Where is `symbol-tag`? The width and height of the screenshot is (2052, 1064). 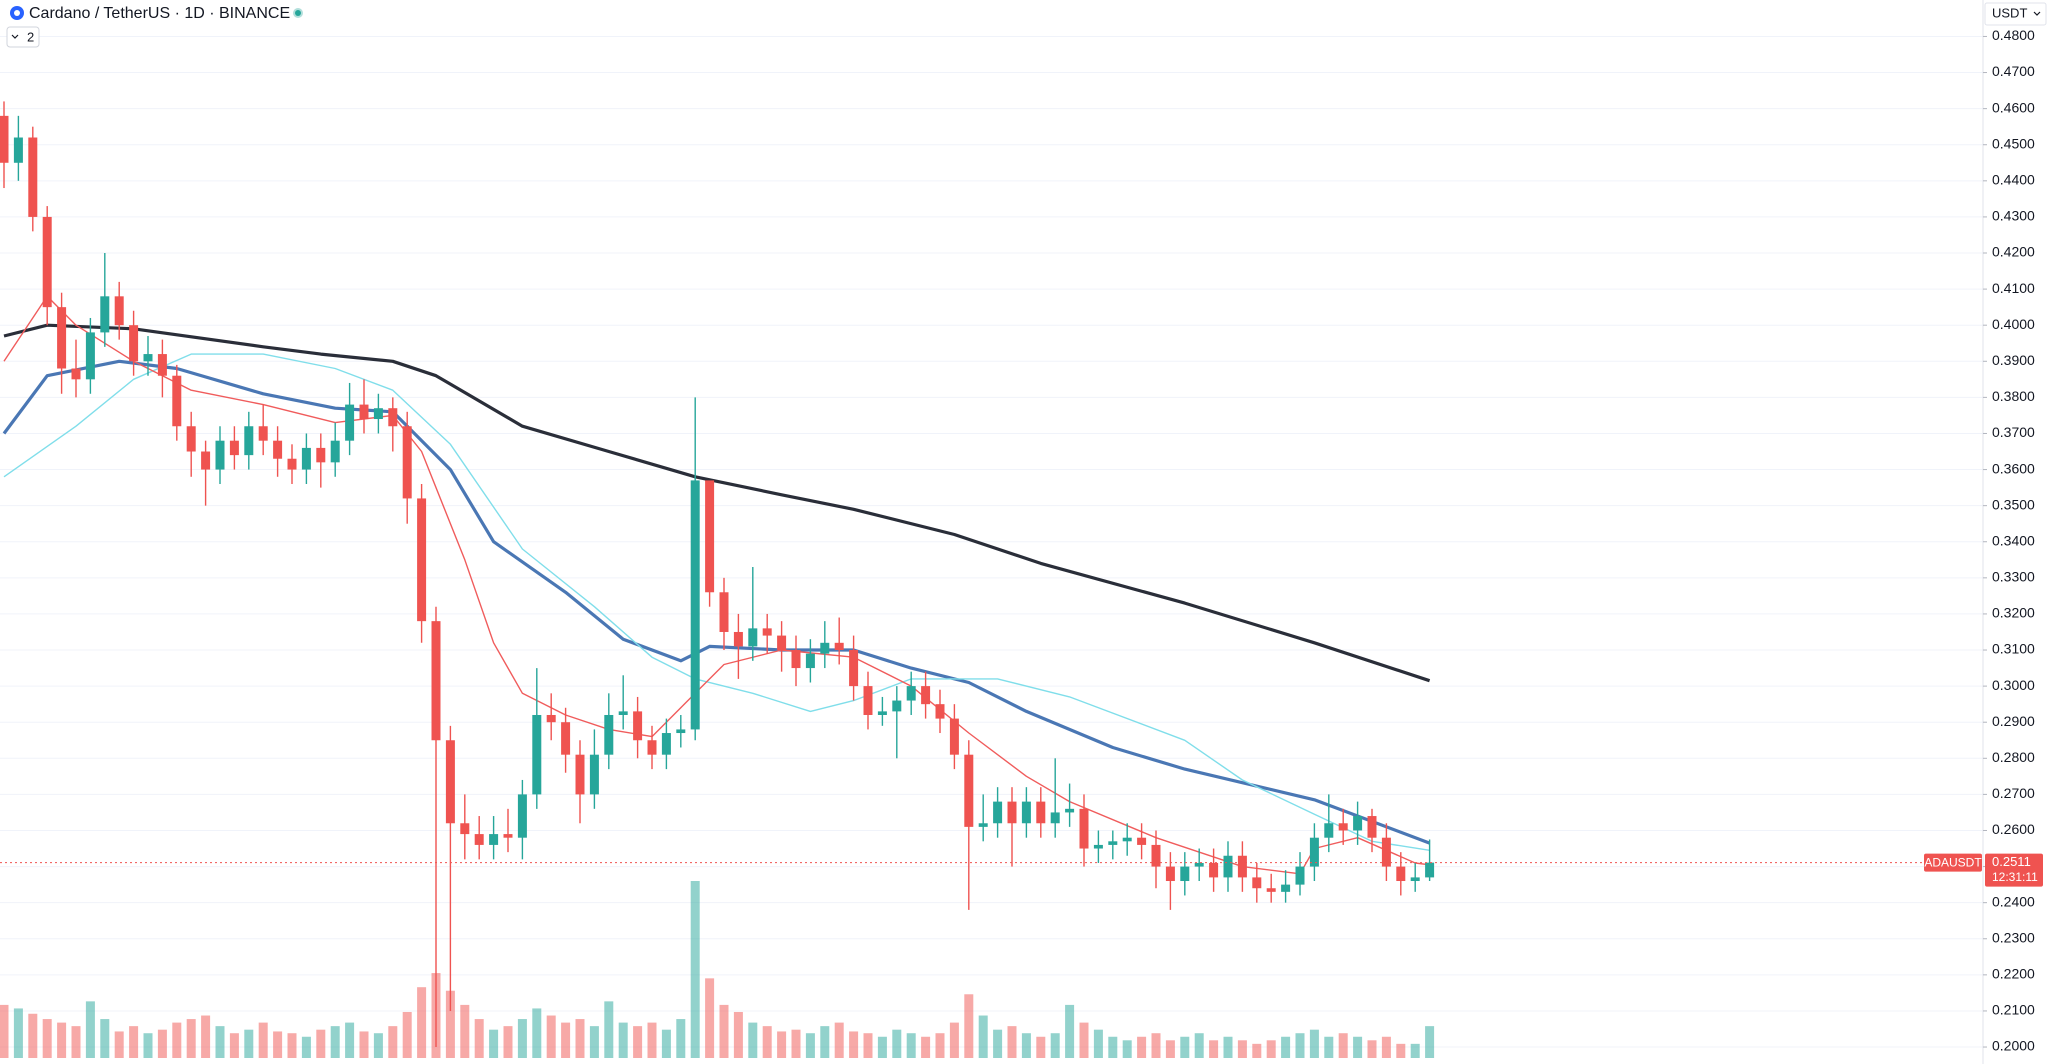
symbol-tag is located at coordinates (1953, 862).